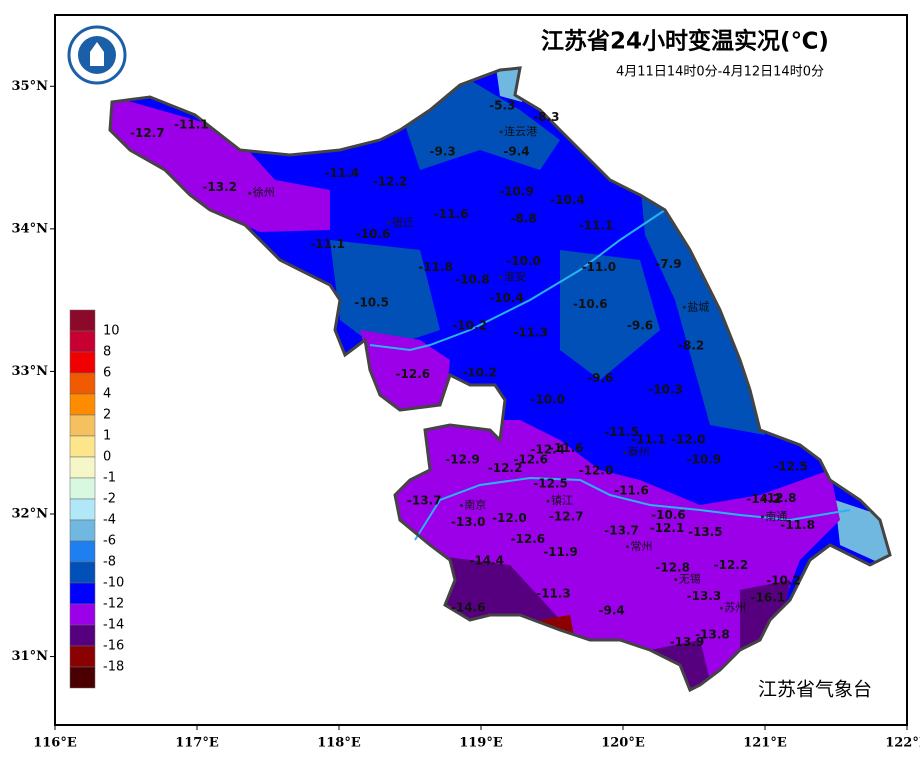  Describe the element at coordinates (475, 504) in the screenshot. I see `city-name: 南京` at that location.